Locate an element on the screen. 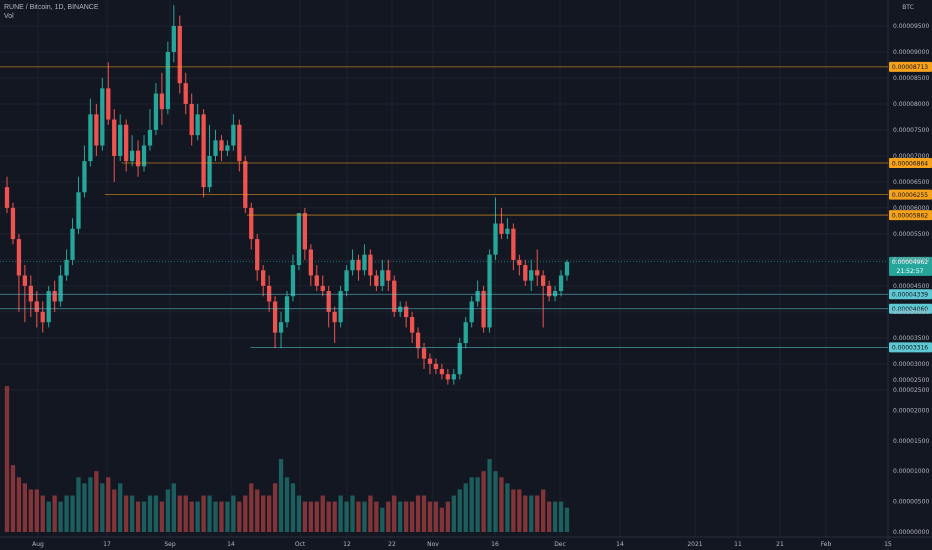  price-tick-label: 0.00005500 is located at coordinates (911, 234).